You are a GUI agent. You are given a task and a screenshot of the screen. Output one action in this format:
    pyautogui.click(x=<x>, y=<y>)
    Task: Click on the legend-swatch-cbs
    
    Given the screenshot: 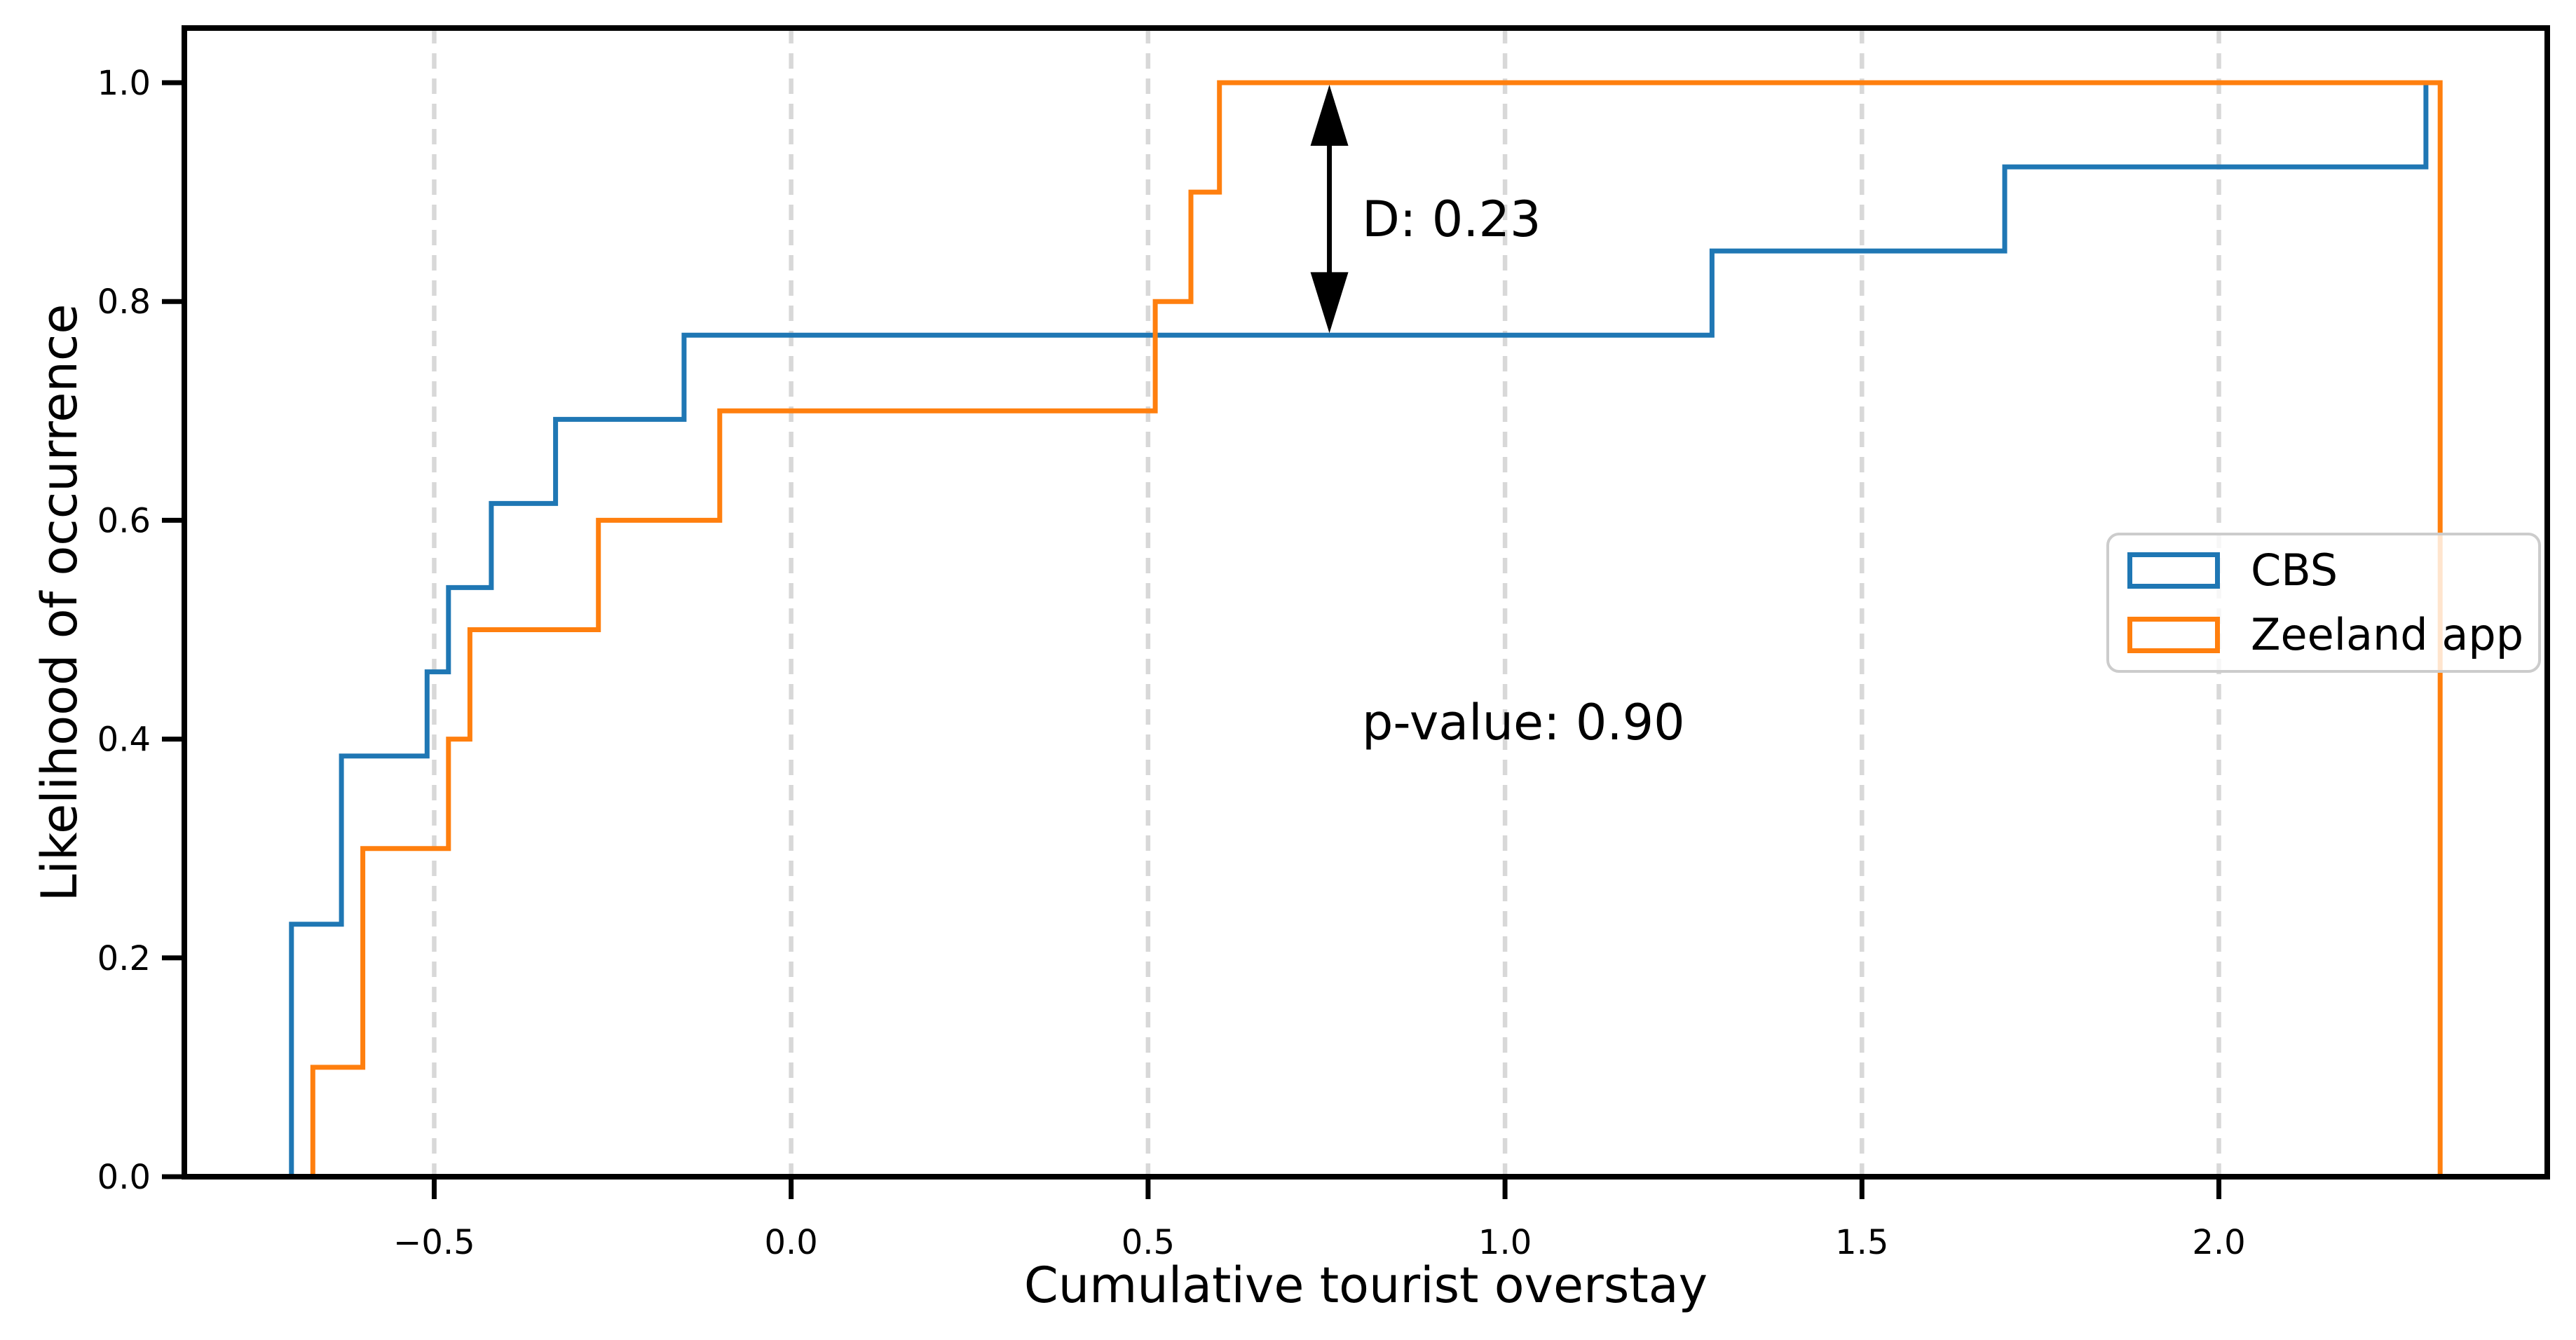 What is the action you would take?
    pyautogui.click(x=2173, y=570)
    